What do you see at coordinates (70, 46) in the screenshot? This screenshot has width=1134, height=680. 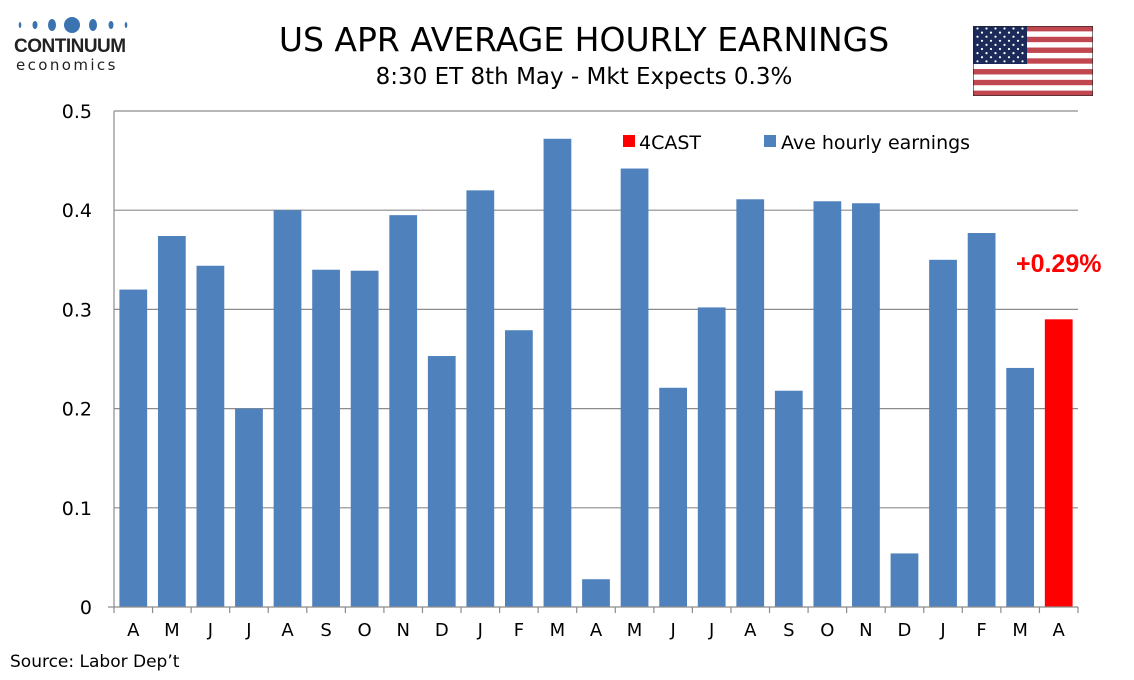 I see `logo-wordmark: CONTINUUM` at bounding box center [70, 46].